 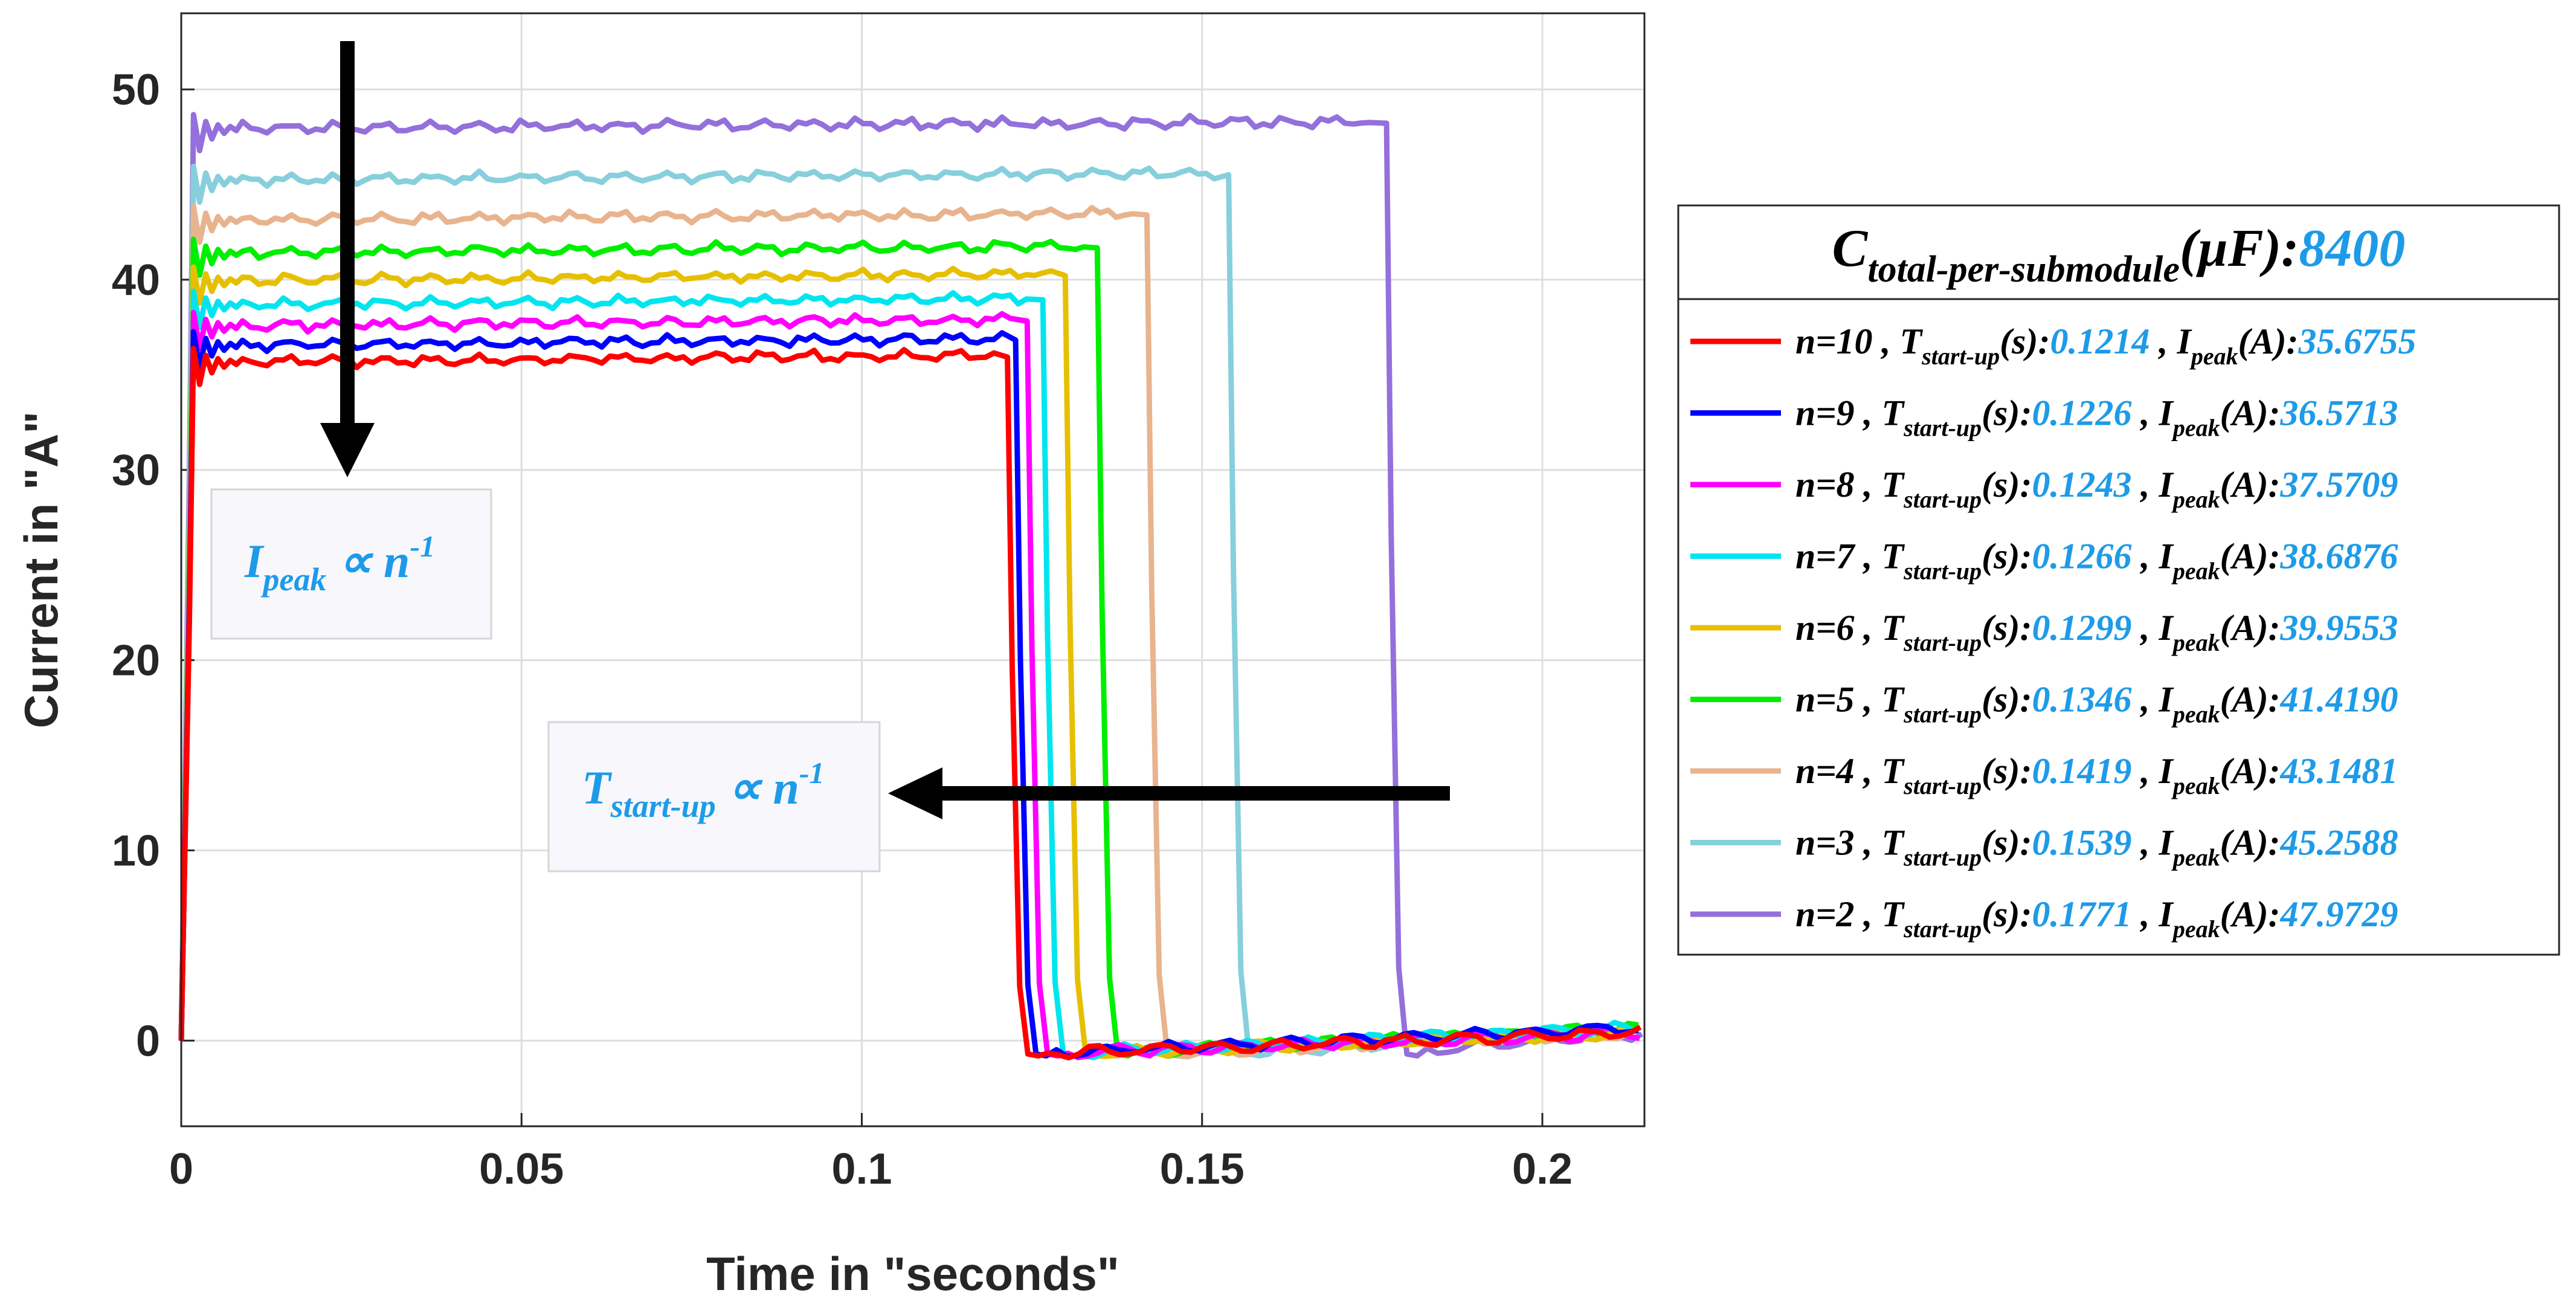 What do you see at coordinates (2119, 254) in the screenshot?
I see `legend-title: Ctotal-per-submodule(µF):8400` at bounding box center [2119, 254].